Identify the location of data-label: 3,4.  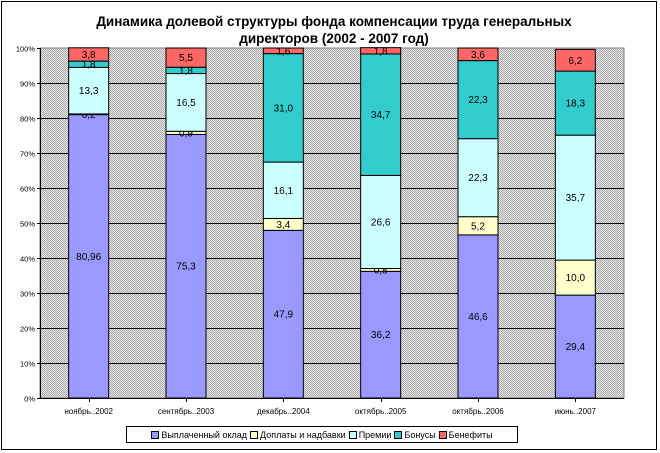
(283, 225).